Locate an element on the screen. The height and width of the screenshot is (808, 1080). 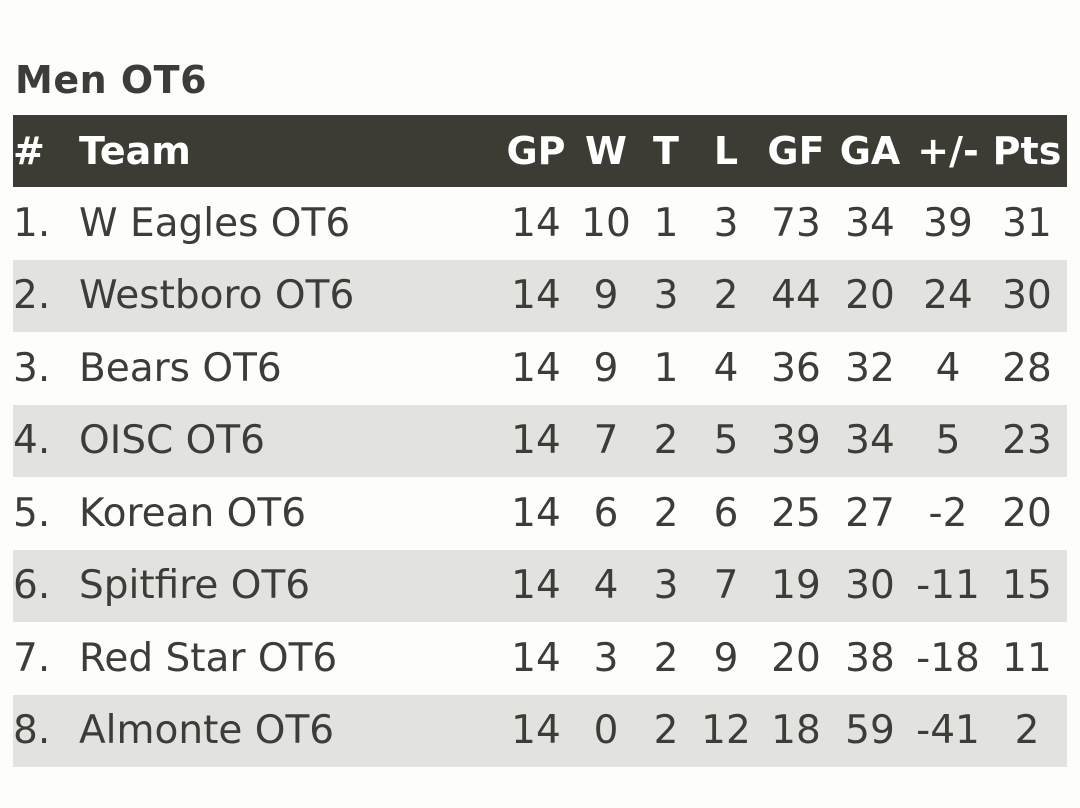
cell-plus-minus: -18 is located at coordinates (948, 658).